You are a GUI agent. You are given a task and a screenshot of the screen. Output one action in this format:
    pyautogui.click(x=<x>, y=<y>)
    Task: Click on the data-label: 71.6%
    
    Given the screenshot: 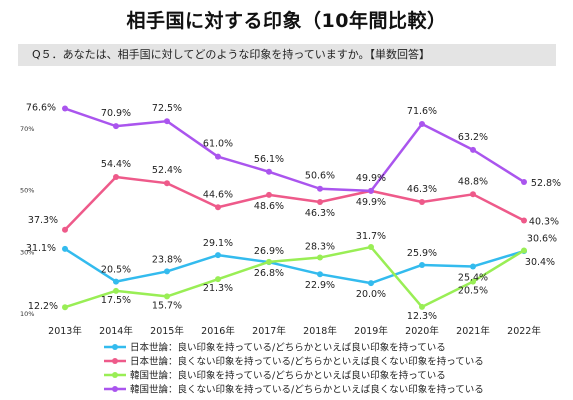 What is the action you would take?
    pyautogui.click(x=422, y=111)
    